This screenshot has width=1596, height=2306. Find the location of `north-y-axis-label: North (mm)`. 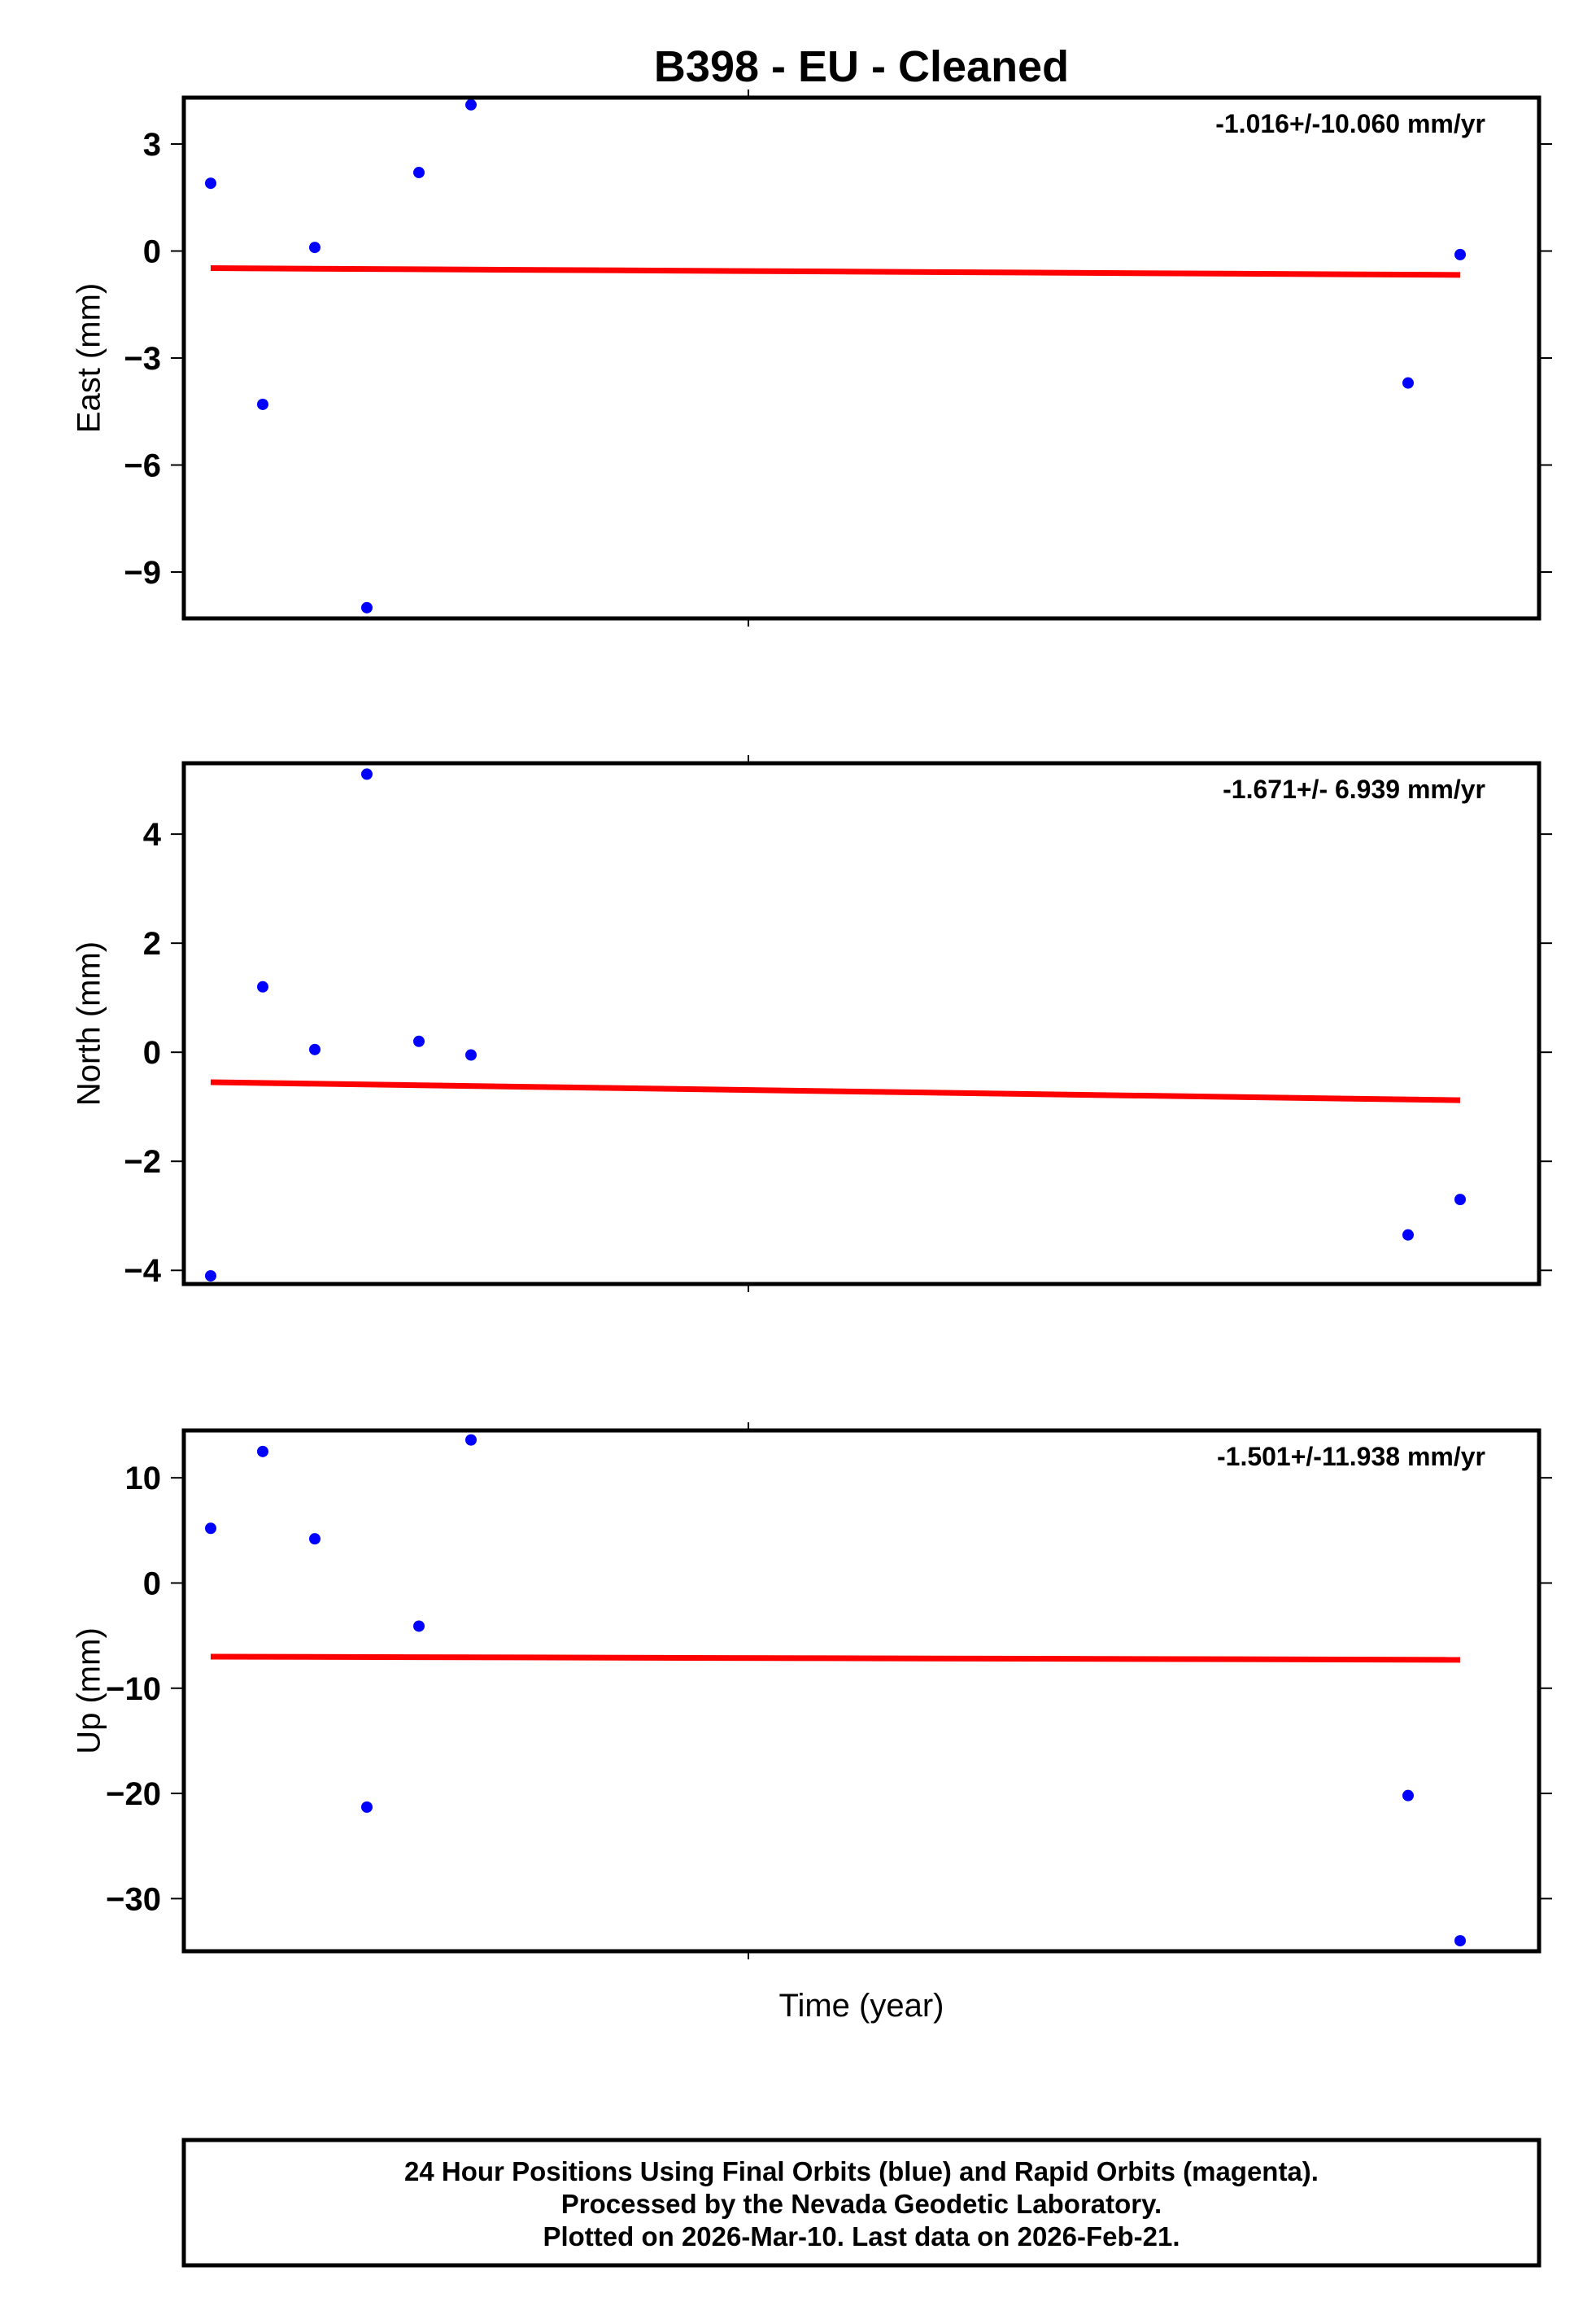

north-y-axis-label: North (mm) is located at coordinates (89, 1024).